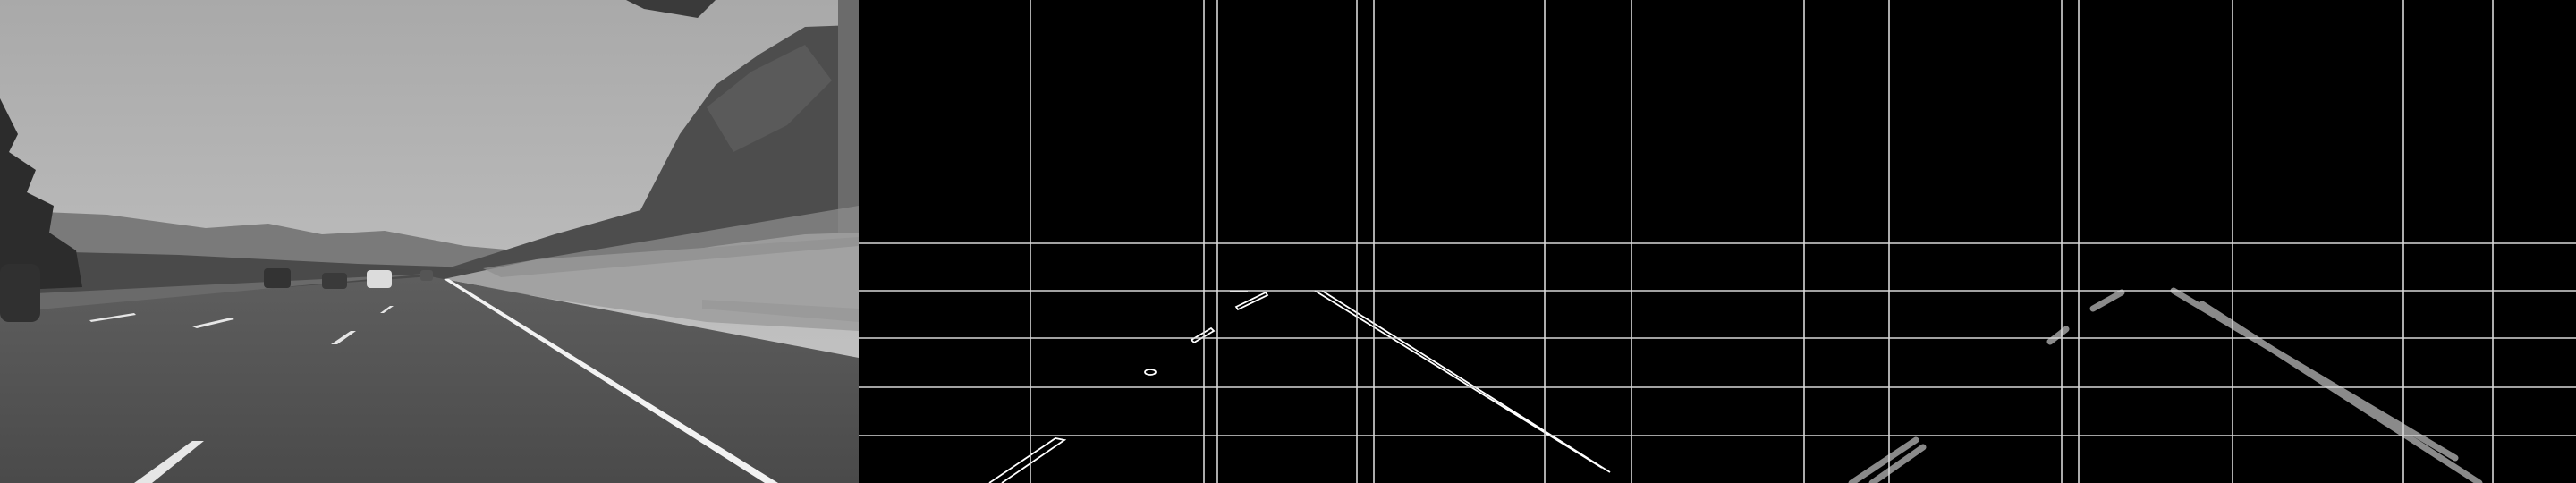  What do you see at coordinates (780, 311) in the screenshot?
I see `guardrail` at bounding box center [780, 311].